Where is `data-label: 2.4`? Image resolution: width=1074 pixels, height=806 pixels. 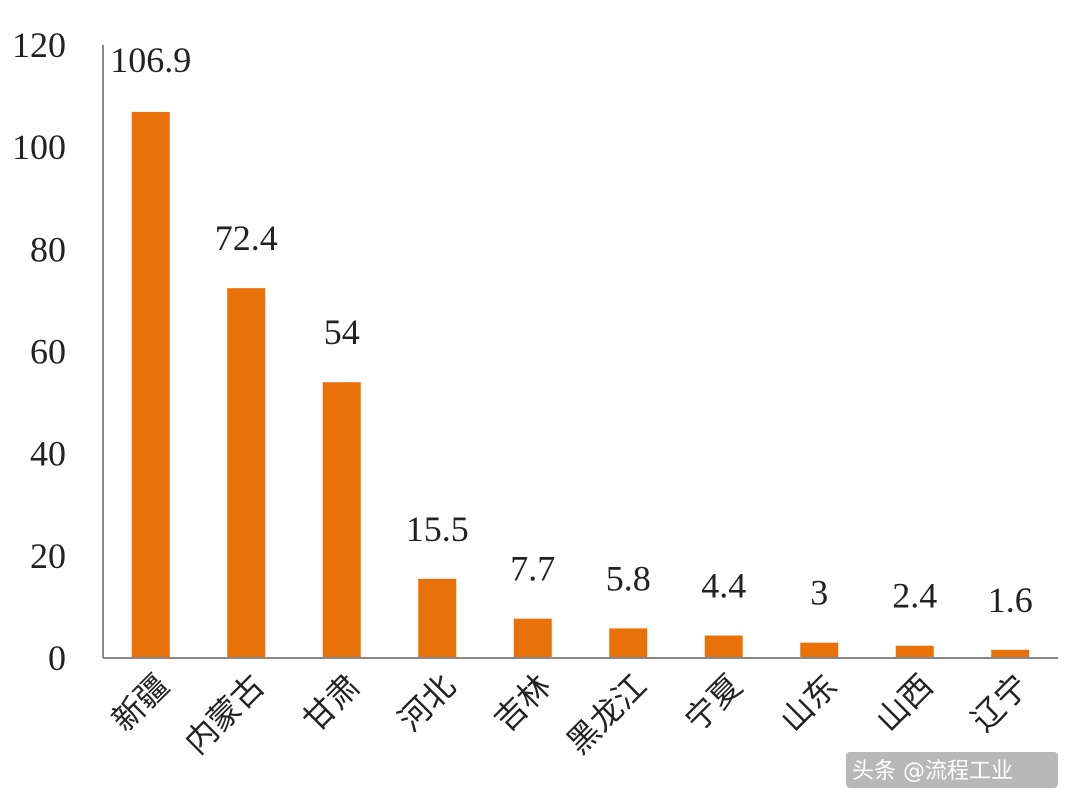 data-label: 2.4 is located at coordinates (914, 596).